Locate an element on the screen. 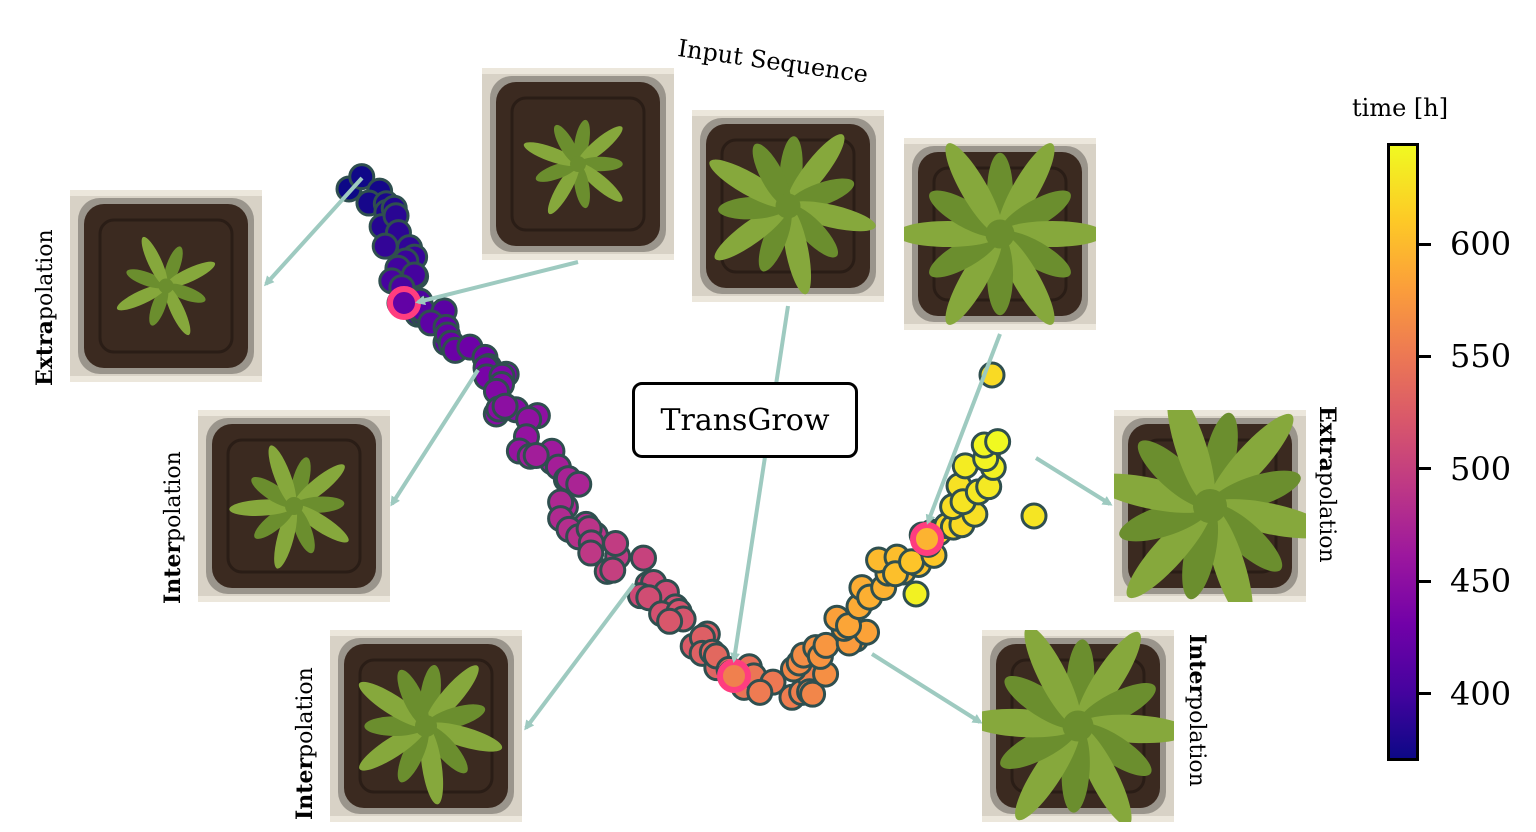 Image resolution: width=1536 pixels, height=832 pixels. colorbar-tick-label: 600 is located at coordinates (1481, 244).